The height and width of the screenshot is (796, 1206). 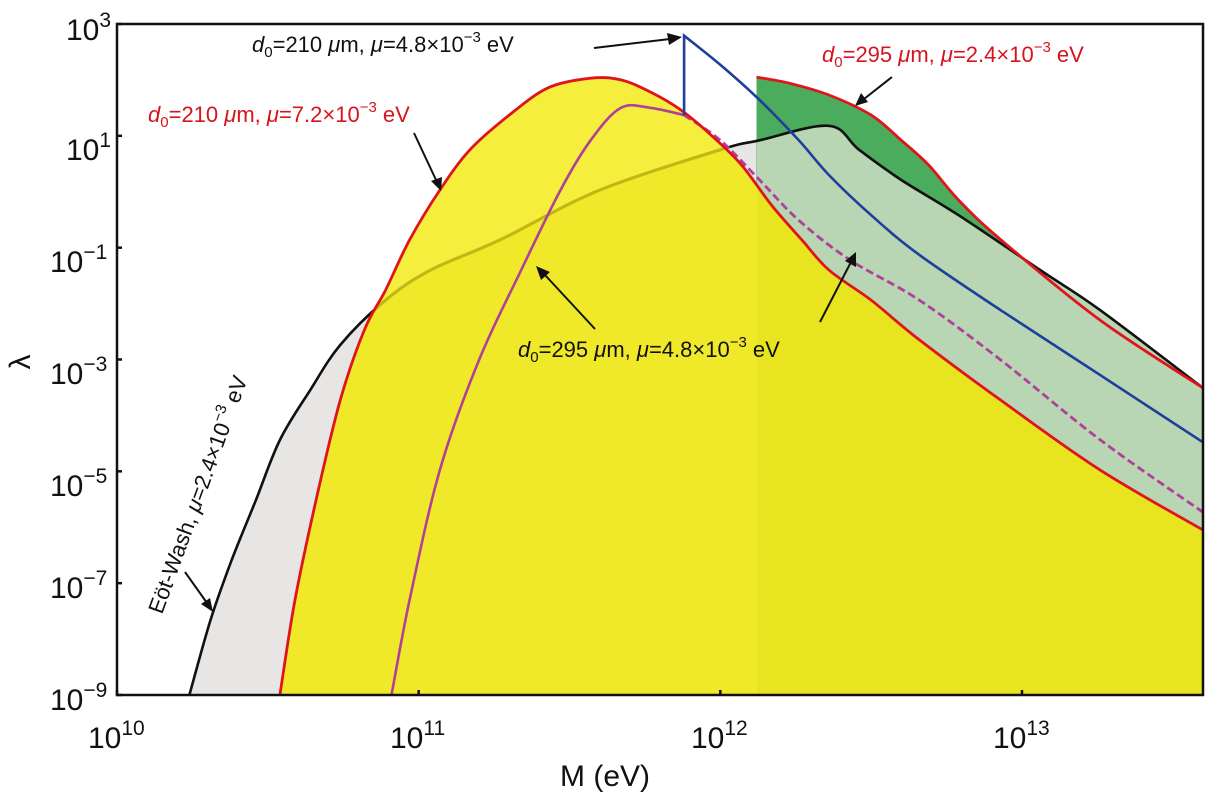 I want to click on y-tick-label: 10³, so click(x=88, y=28).